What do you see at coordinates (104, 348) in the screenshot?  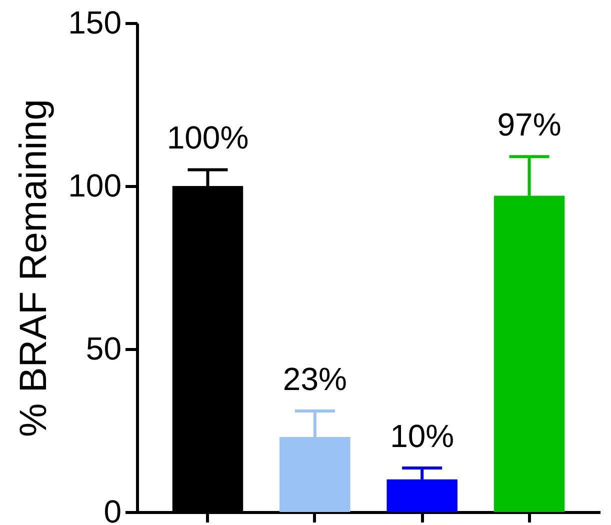 I see `y-tick-label: 50` at bounding box center [104, 348].